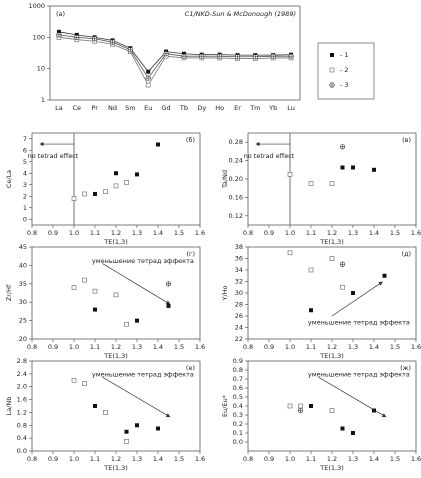 This screenshot has width=421, height=478. Describe the element at coordinates (201, 108) in the screenshot. I see `x-tick-label: Dy` at that location.